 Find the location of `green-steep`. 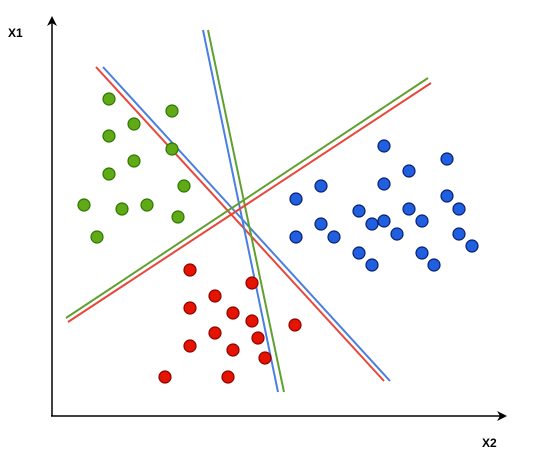

green-steep is located at coordinates (246, 211).